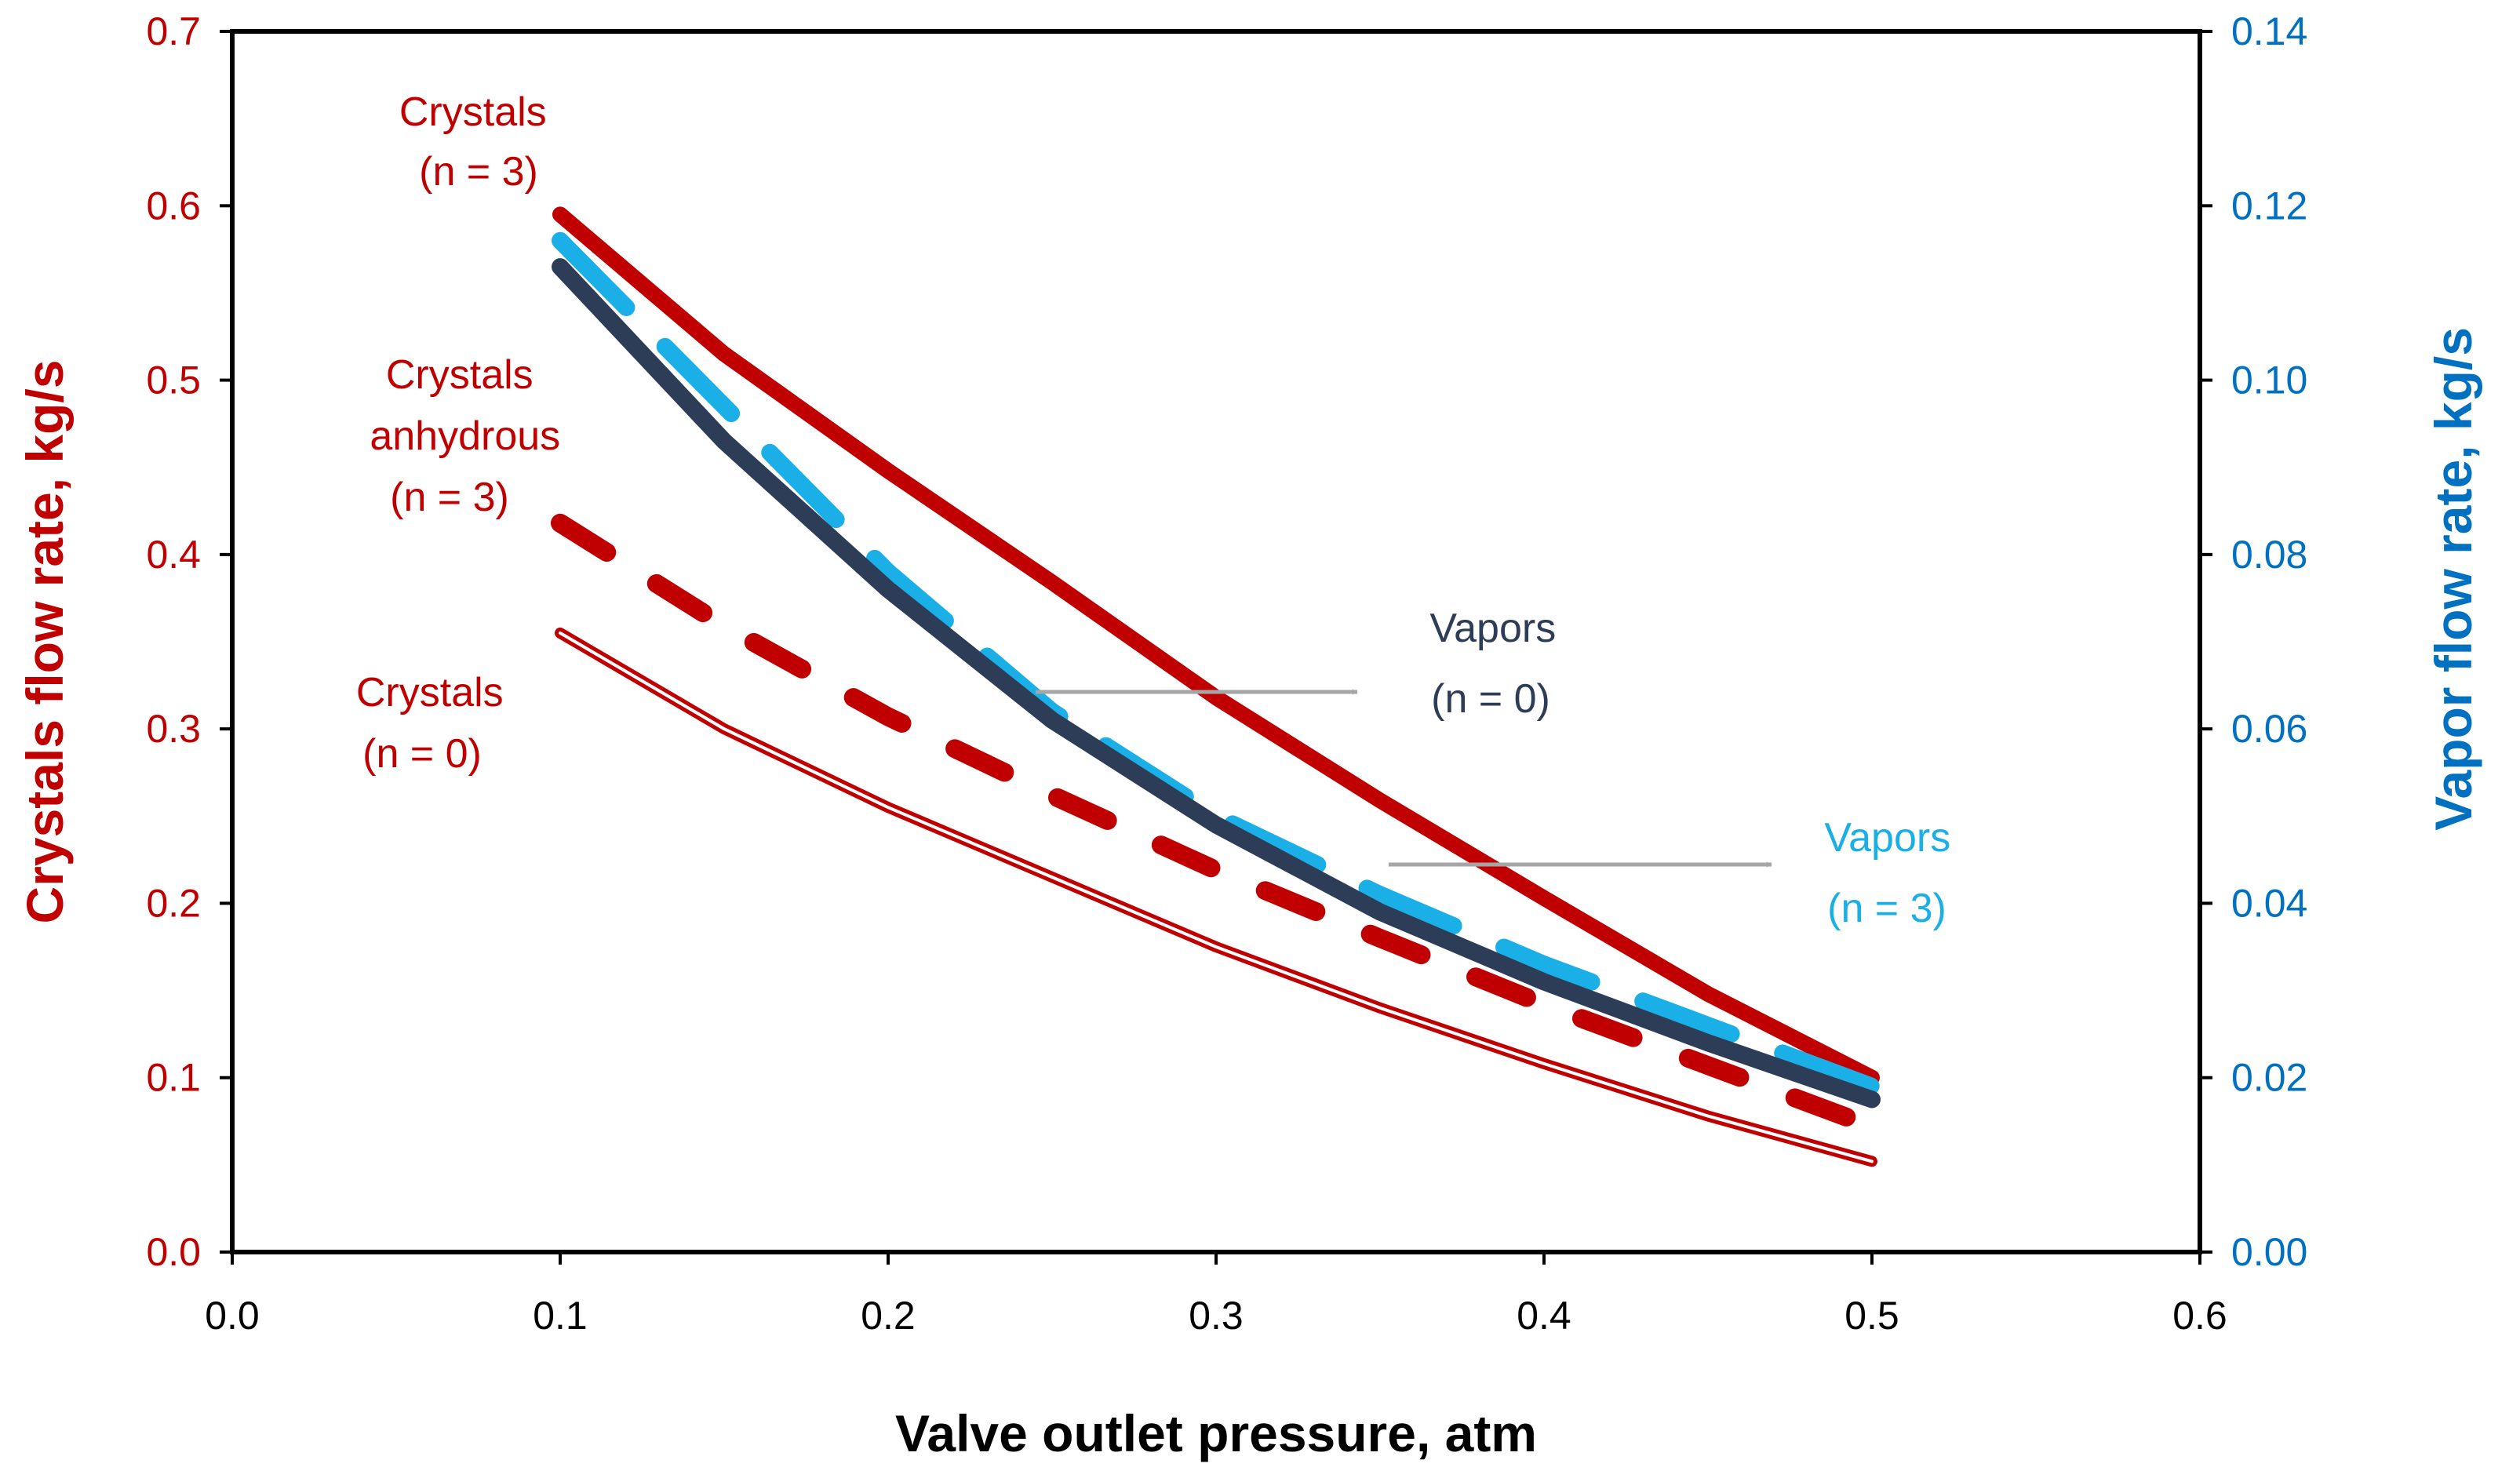 Image resolution: width=2520 pixels, height=1478 pixels. Describe the element at coordinates (1871, 1316) in the screenshot. I see `x-tick-label: 0.5` at that location.